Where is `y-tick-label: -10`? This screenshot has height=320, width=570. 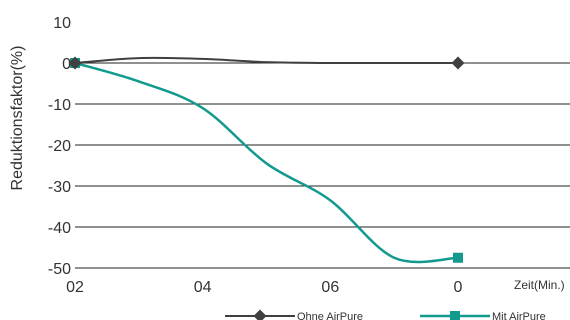
y-tick-label: -10 is located at coordinates (59, 105).